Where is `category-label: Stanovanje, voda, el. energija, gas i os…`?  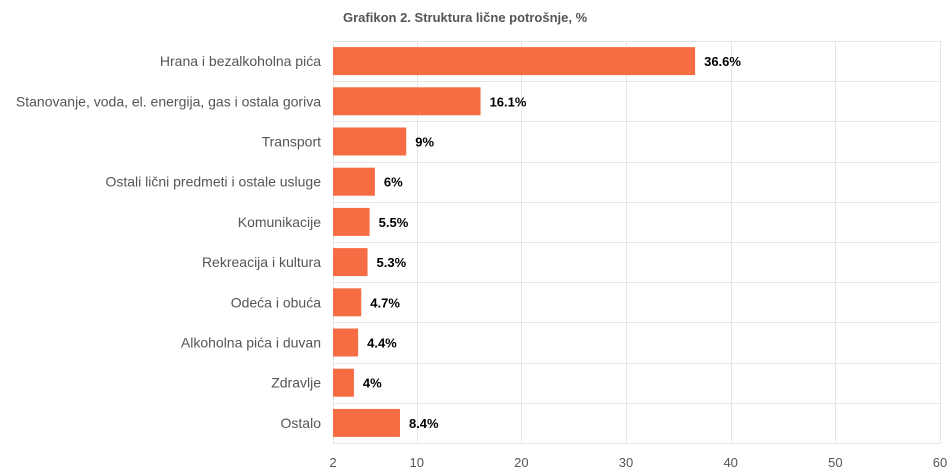
category-label: Stanovanje, voda, el. energija, gas i os… is located at coordinates (168, 101).